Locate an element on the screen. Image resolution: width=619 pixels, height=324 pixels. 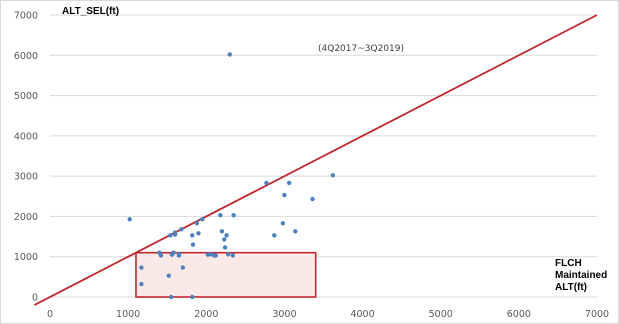
highlight-box is located at coordinates (226, 274).